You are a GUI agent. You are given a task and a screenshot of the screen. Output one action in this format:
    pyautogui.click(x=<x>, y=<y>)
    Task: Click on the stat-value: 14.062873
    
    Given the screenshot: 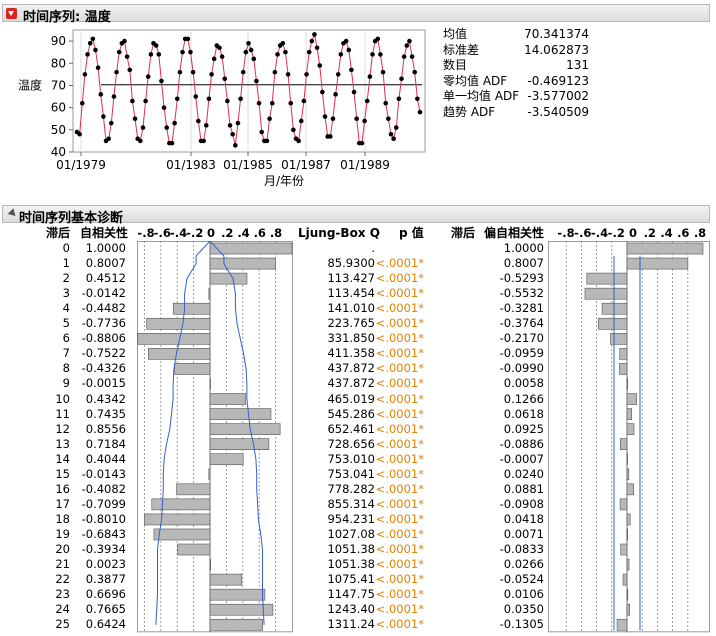 What is the action you would take?
    pyautogui.click(x=556, y=49)
    